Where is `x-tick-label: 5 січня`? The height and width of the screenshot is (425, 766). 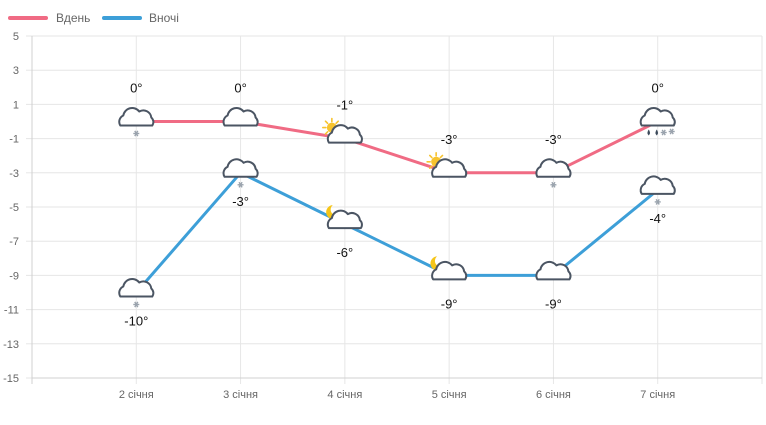
x-tick-label: 5 січня is located at coordinates (449, 395).